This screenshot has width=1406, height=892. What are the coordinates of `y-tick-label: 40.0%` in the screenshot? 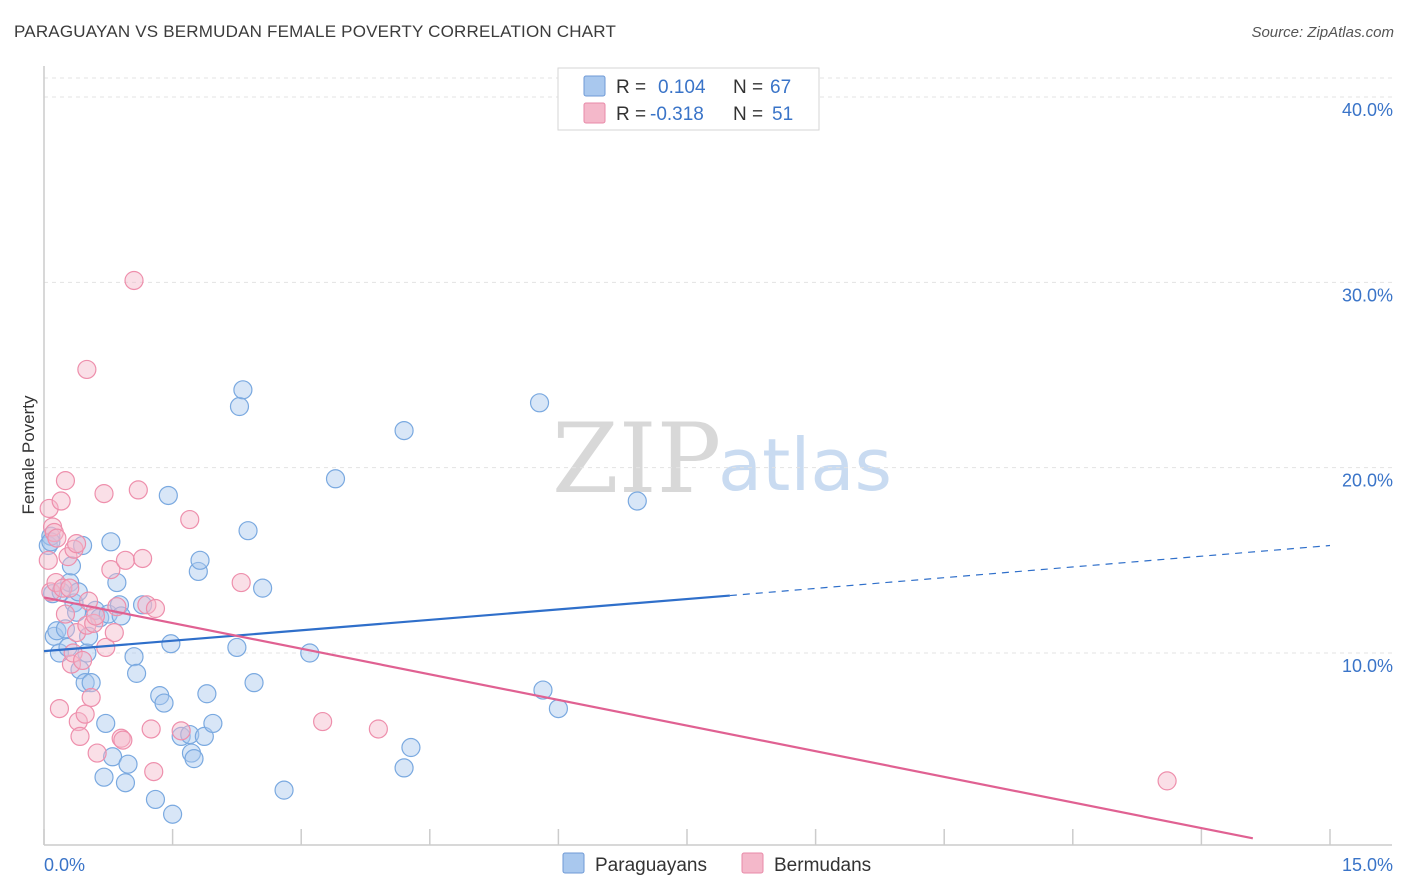 It's located at (1367, 110).